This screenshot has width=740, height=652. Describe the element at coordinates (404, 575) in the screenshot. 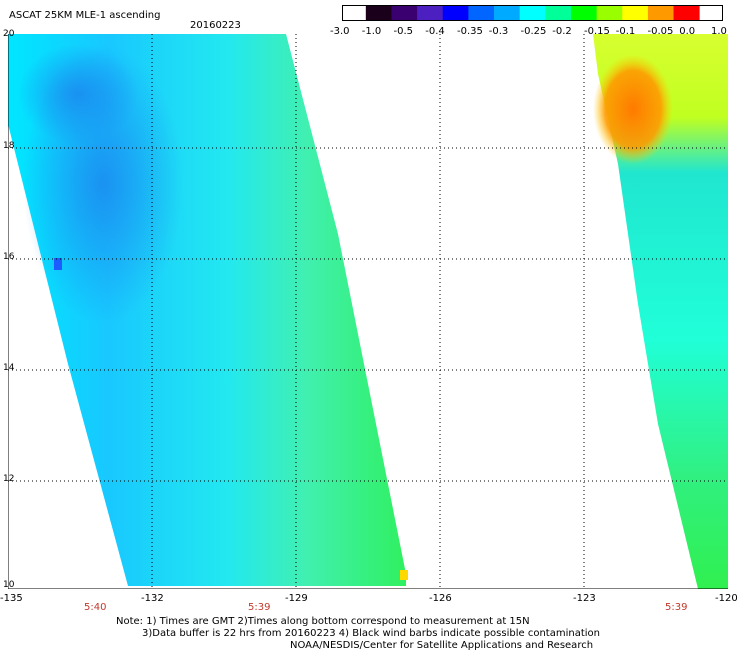

I see `yellow-pixel` at that location.